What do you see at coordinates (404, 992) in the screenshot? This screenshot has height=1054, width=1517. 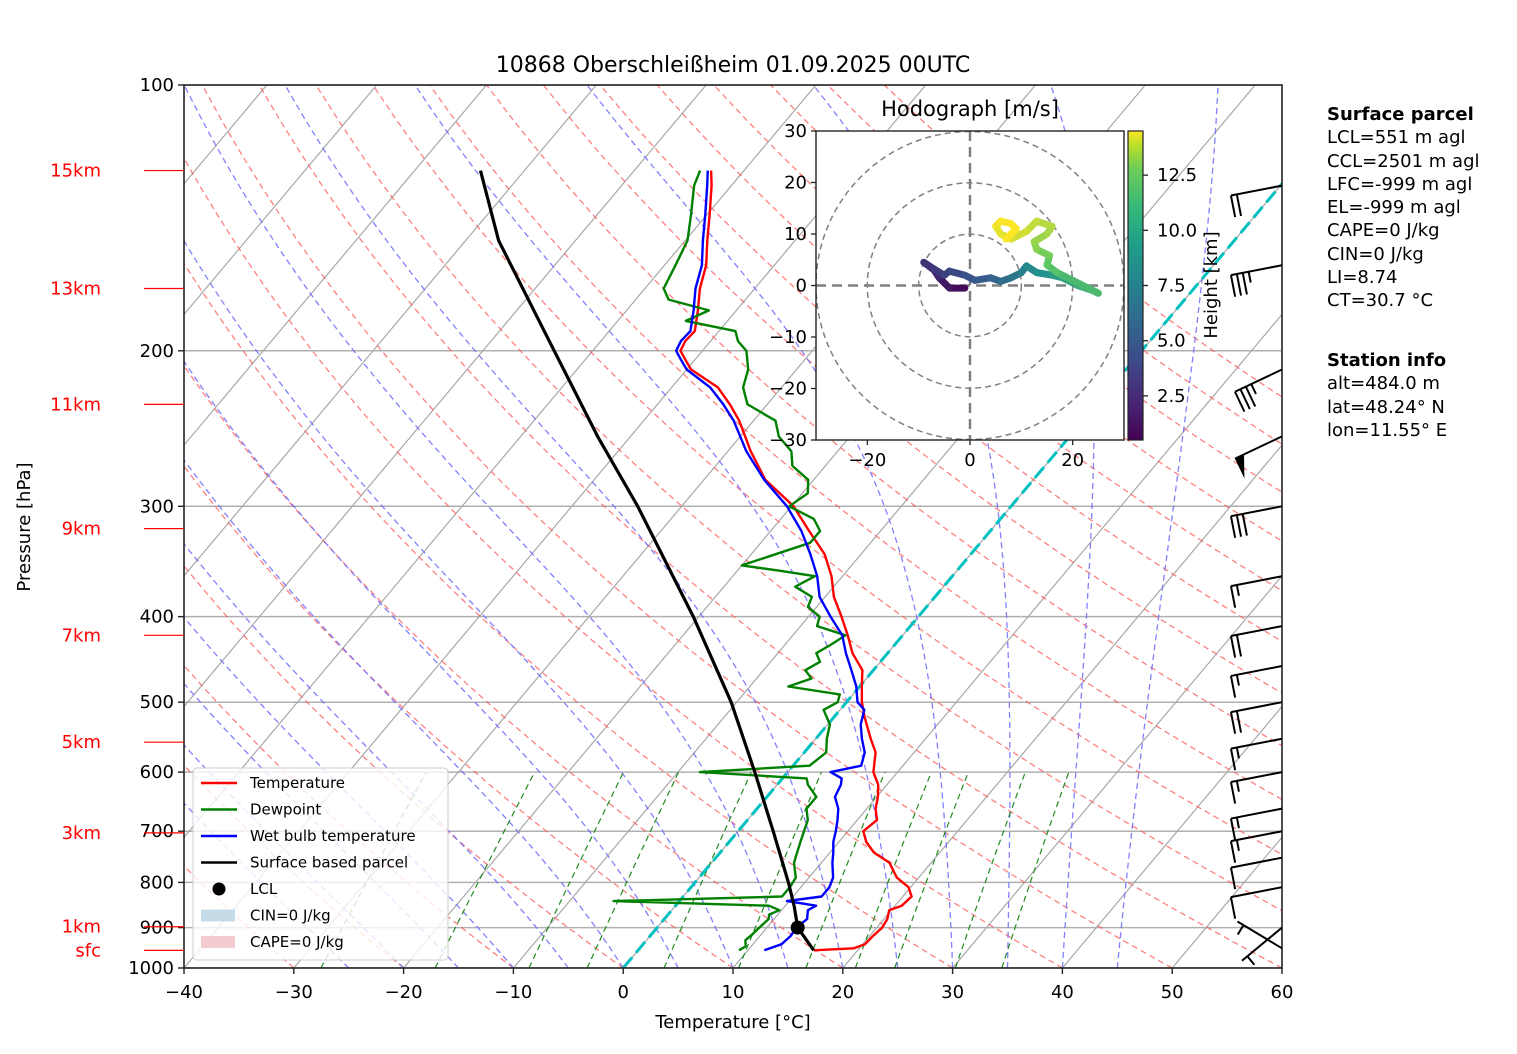 I see `x-tick-label: −20` at bounding box center [404, 992].